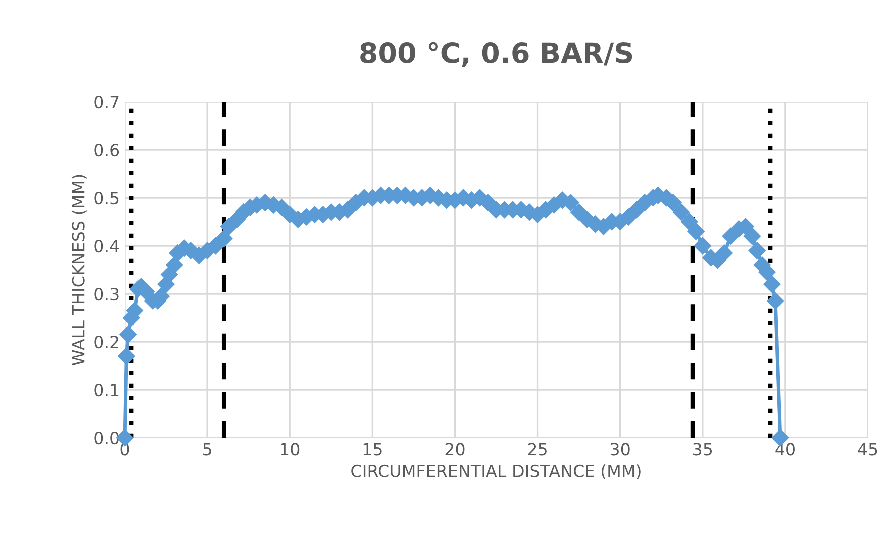 Image resolution: width=896 pixels, height=543 pixels. Describe the element at coordinates (106, 342) in the screenshot. I see `y-tick-label: 0.2` at that location.